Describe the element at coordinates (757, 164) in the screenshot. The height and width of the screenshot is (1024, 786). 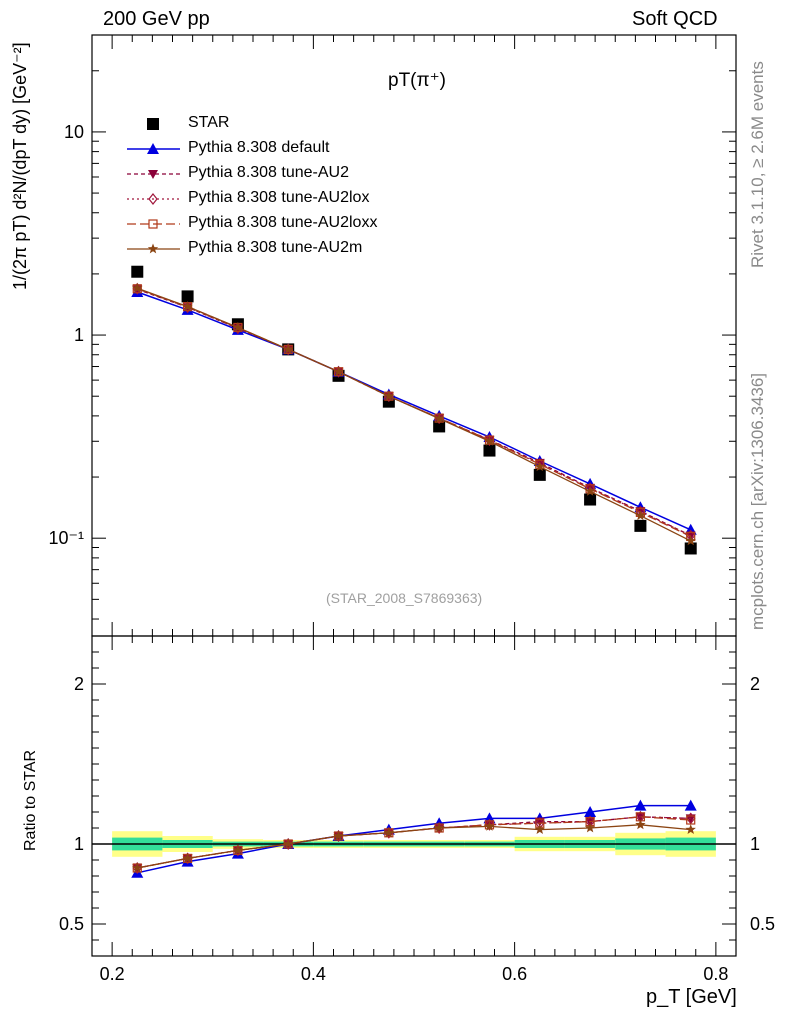
I see `rivet-version: Rivet 3.1.10, ≥ 2.6M events` at that location.